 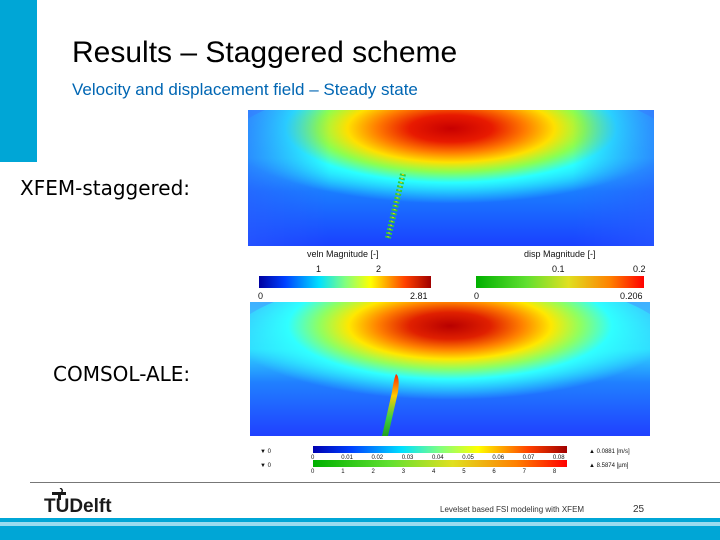 I want to click on comsol-solid-bar, so click(x=390, y=405).